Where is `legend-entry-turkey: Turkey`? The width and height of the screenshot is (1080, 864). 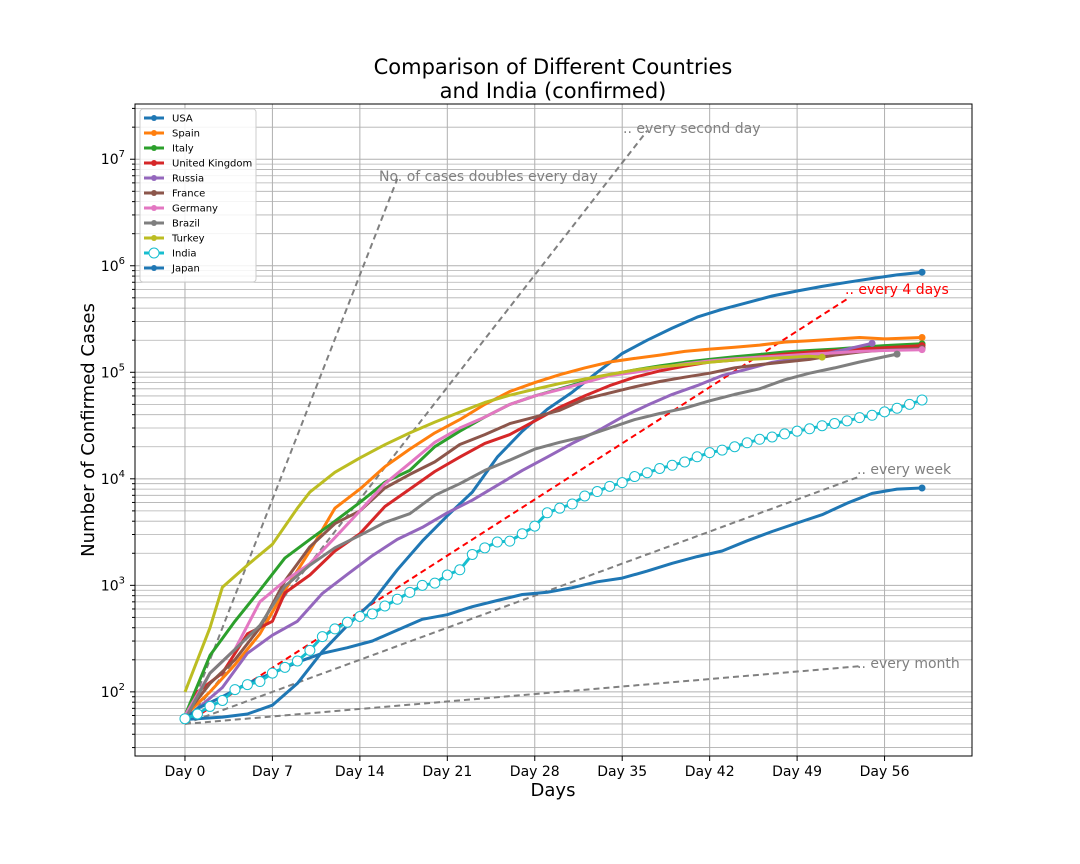 legend-entry-turkey: Turkey is located at coordinates (174, 239).